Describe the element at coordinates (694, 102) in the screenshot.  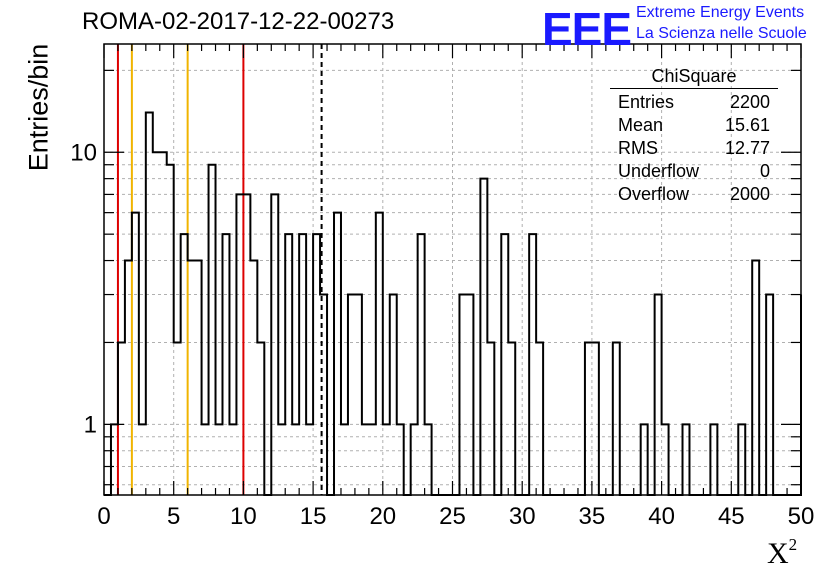
I see `stats-row-entries: Entries 2200` at that location.